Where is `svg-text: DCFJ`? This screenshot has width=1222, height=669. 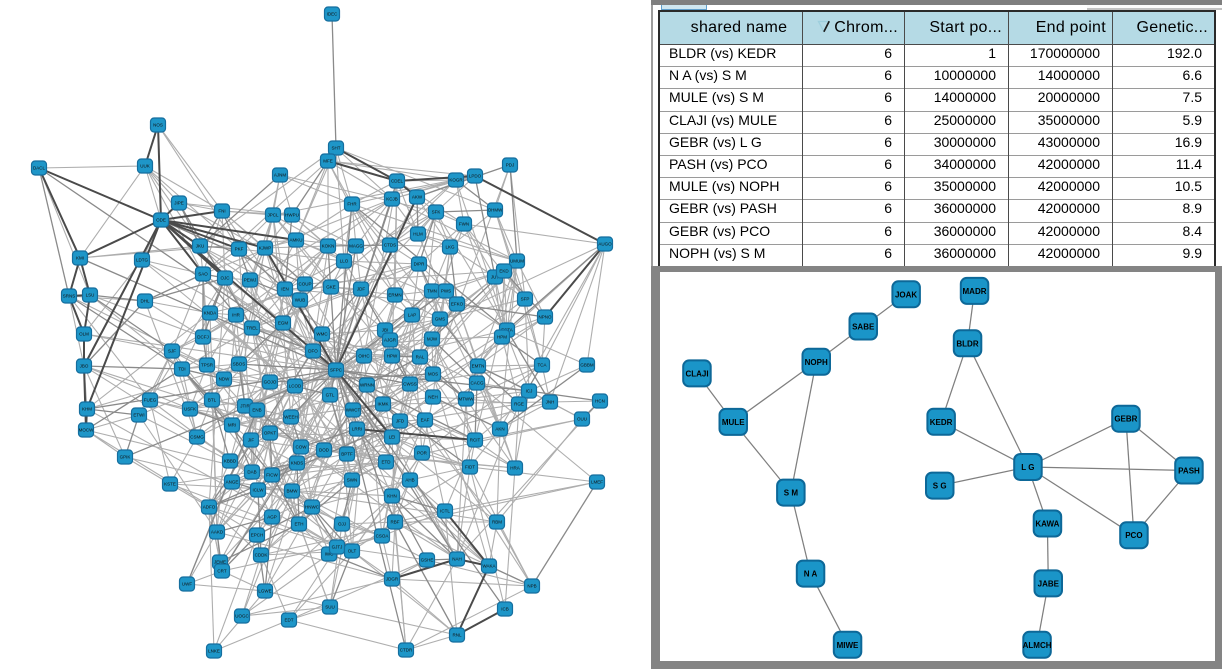
svg-text: DCFJ is located at coordinates (203, 337).